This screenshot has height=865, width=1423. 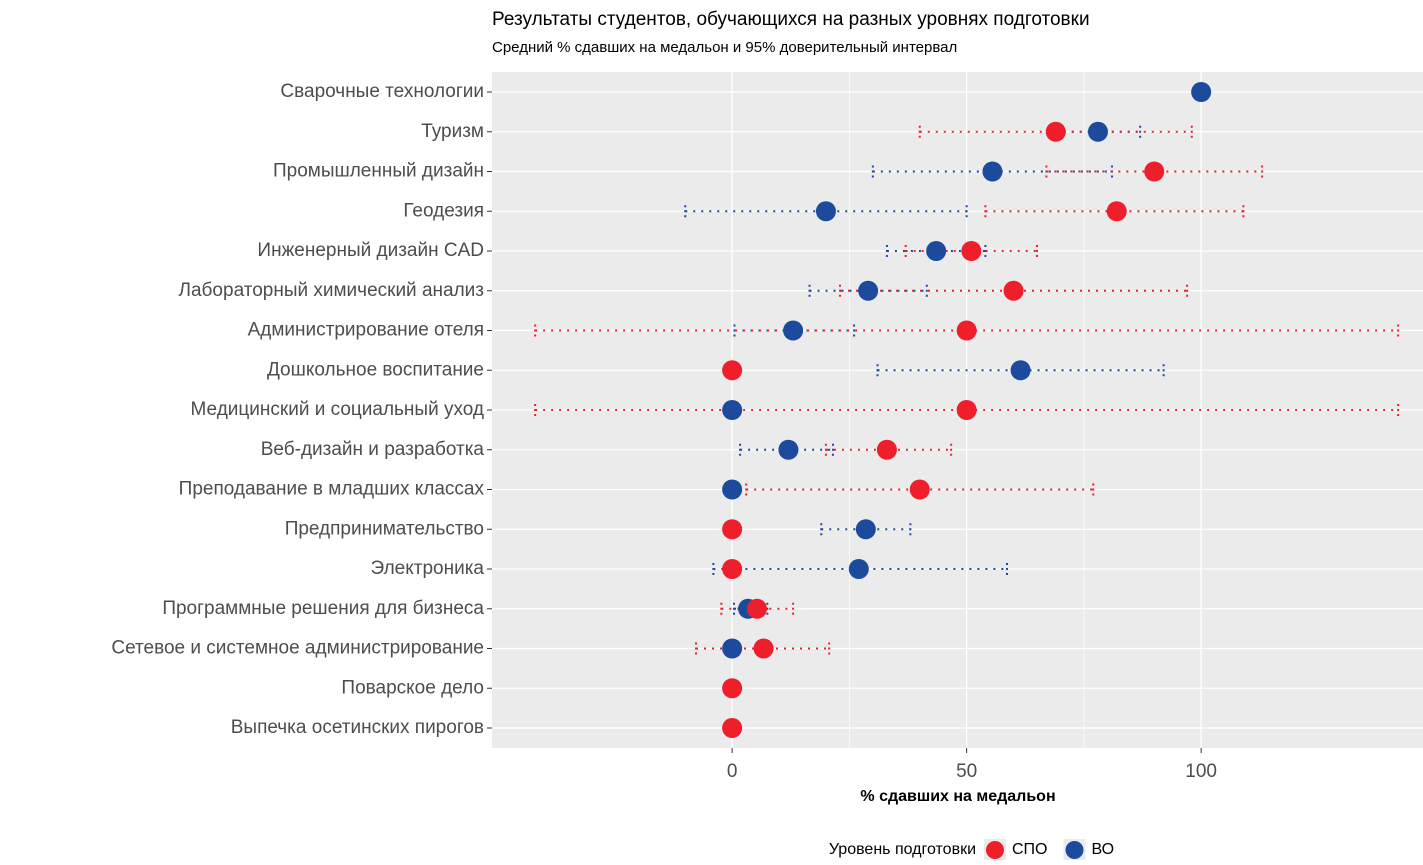 What do you see at coordinates (332, 489) in the screenshot?
I see `y-tick-label: Преподавание в младших классах` at bounding box center [332, 489].